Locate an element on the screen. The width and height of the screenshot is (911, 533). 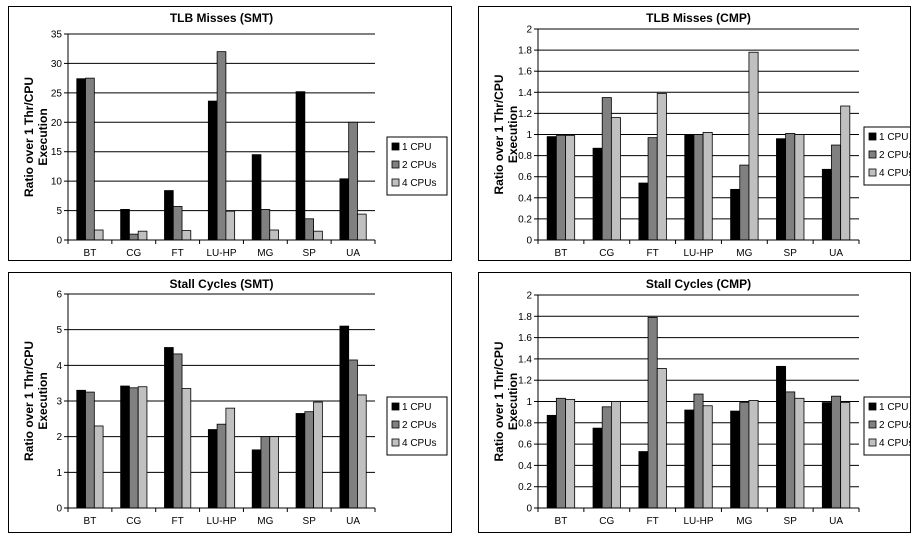
y-axis-label-line: Execution is located at coordinates (513, 401).